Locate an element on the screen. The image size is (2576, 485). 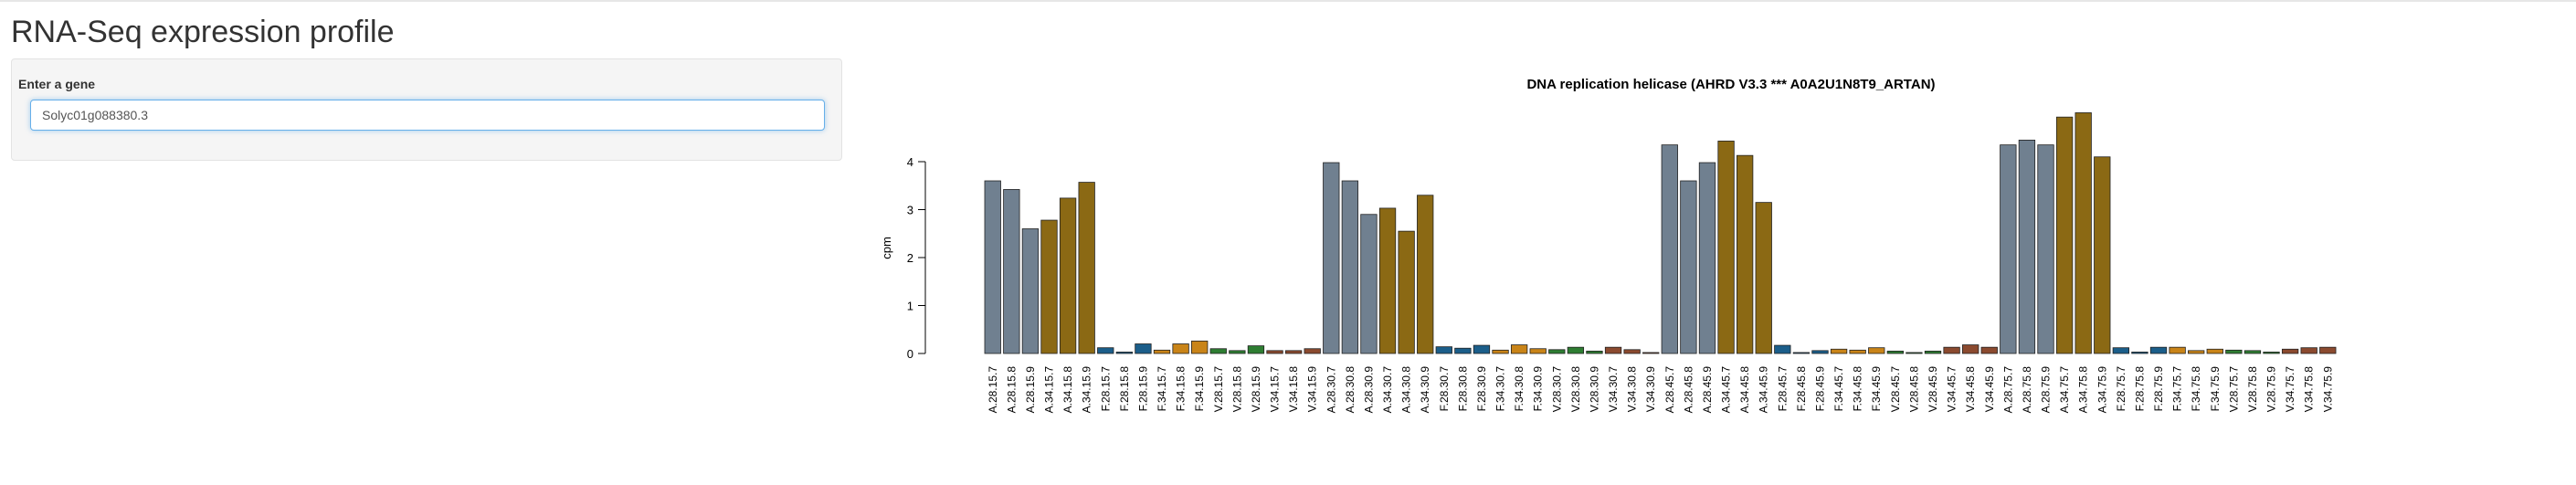
x-tick-label: F.34.15.7 is located at coordinates (1162, 389).